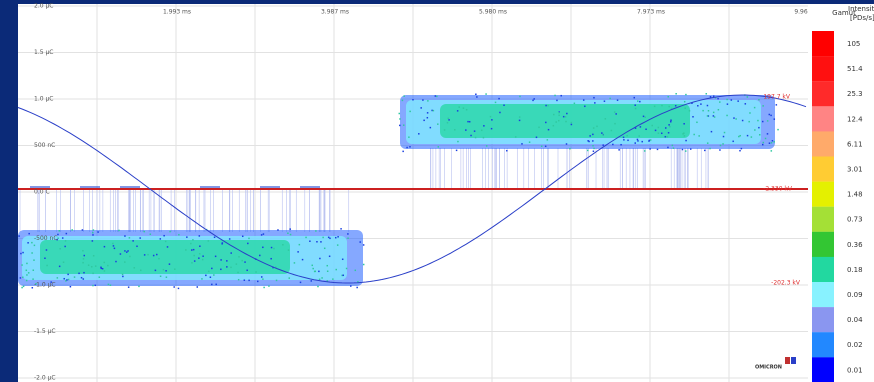 The image size is (874, 382). I want to click on legend-label: 0.04, so click(855, 320).